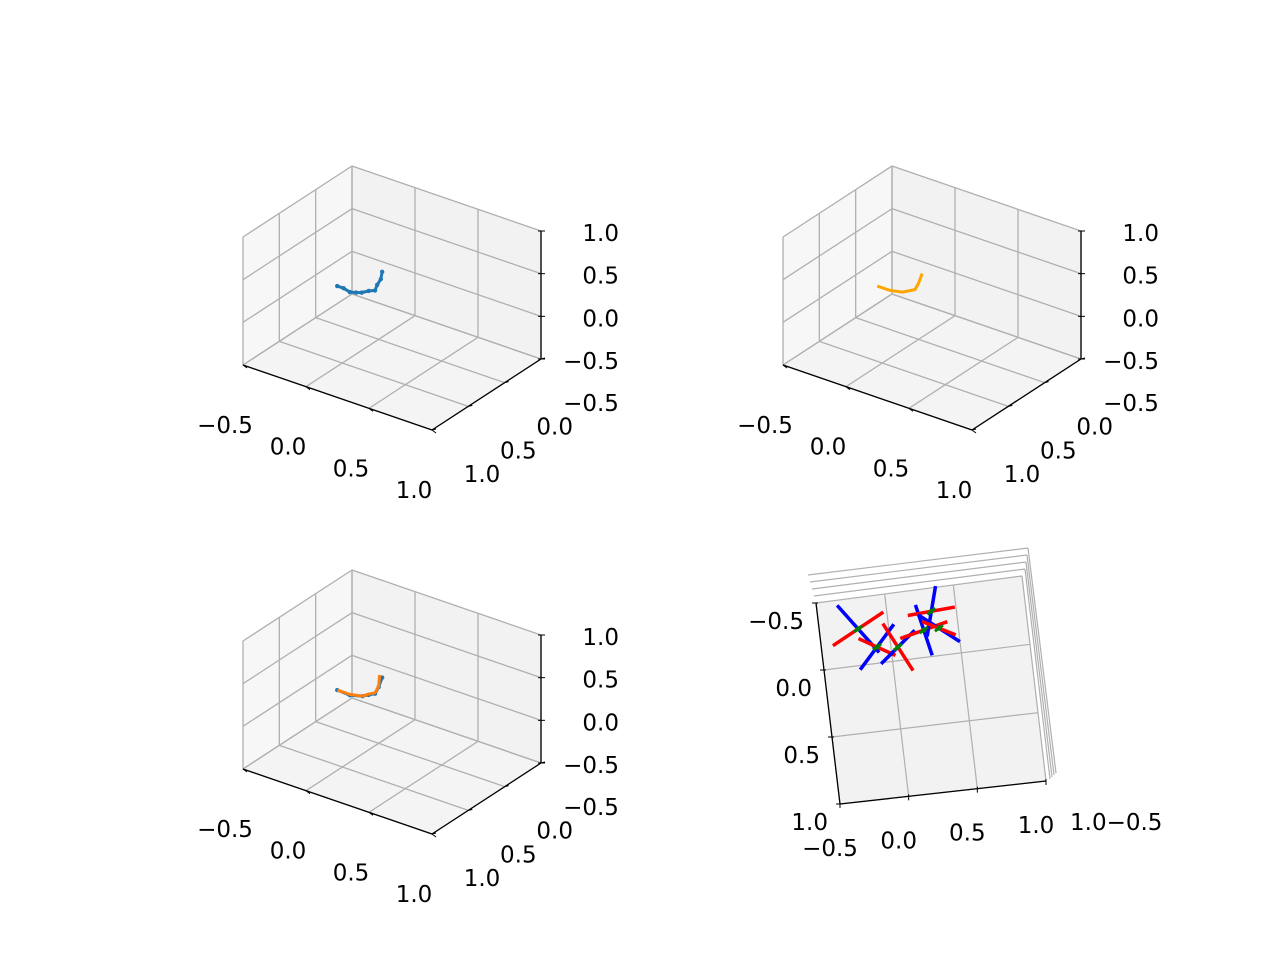 This screenshot has height=960, width=1280. Describe the element at coordinates (600, 319) in the screenshot. I see `z-tick-label: 0.0` at that location.